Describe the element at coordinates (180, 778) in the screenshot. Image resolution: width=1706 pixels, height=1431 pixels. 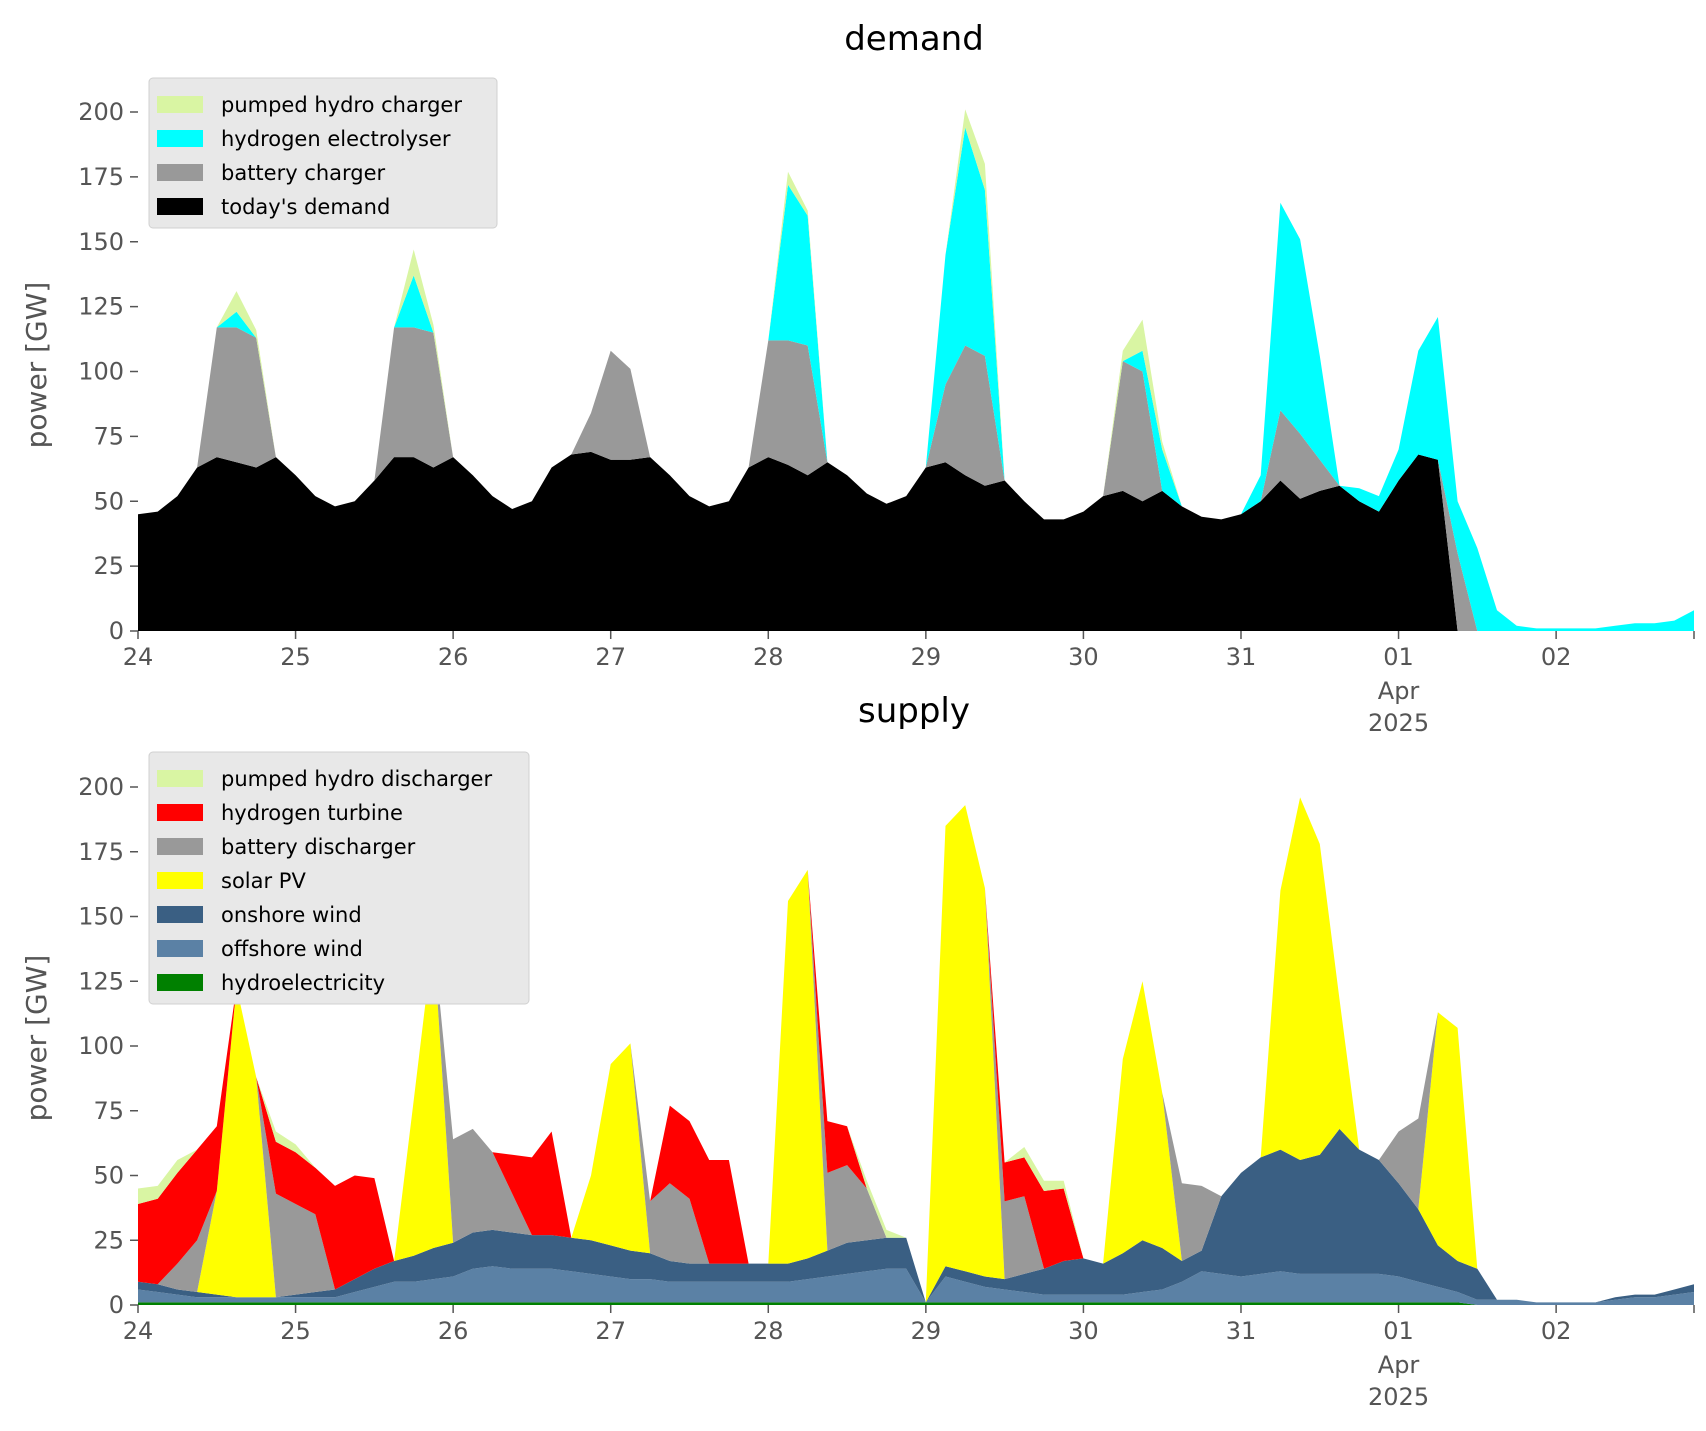
I see `supply-legend-swatch-pumped-hydro-discharger` at that location.